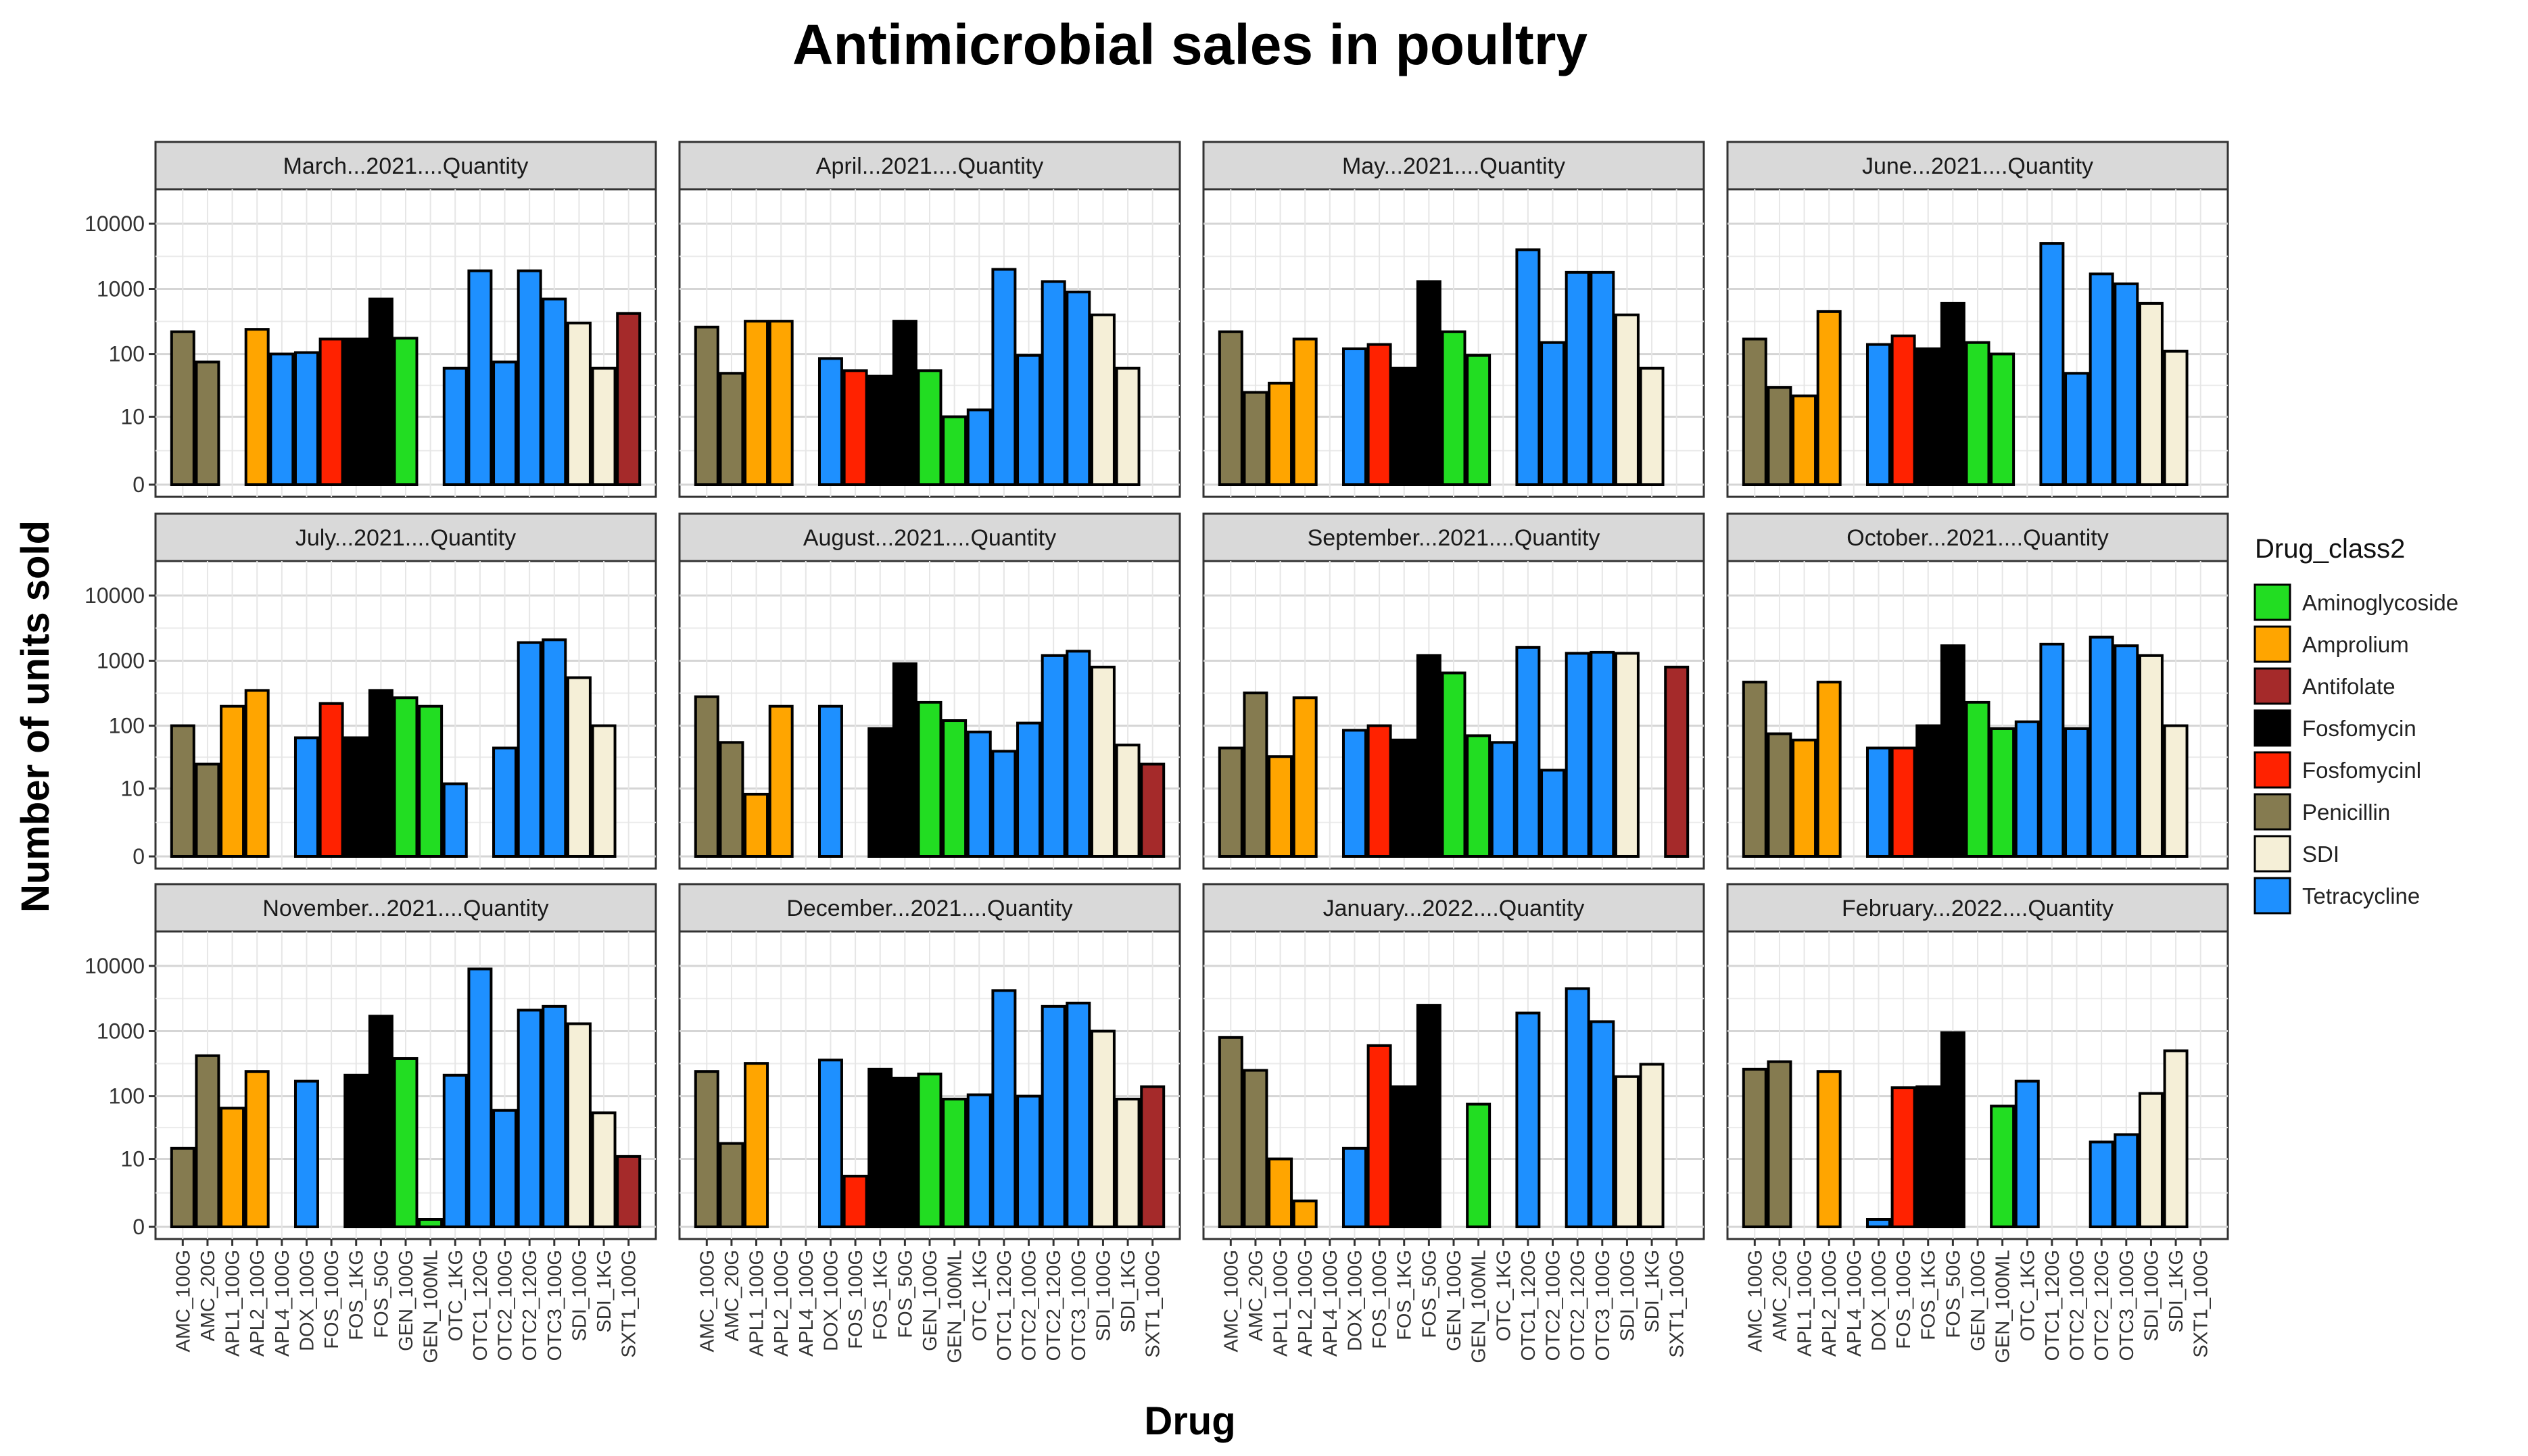  What do you see at coordinates (929, 538) in the screenshot?
I see `facet-label: August...2021....Quantity` at bounding box center [929, 538].